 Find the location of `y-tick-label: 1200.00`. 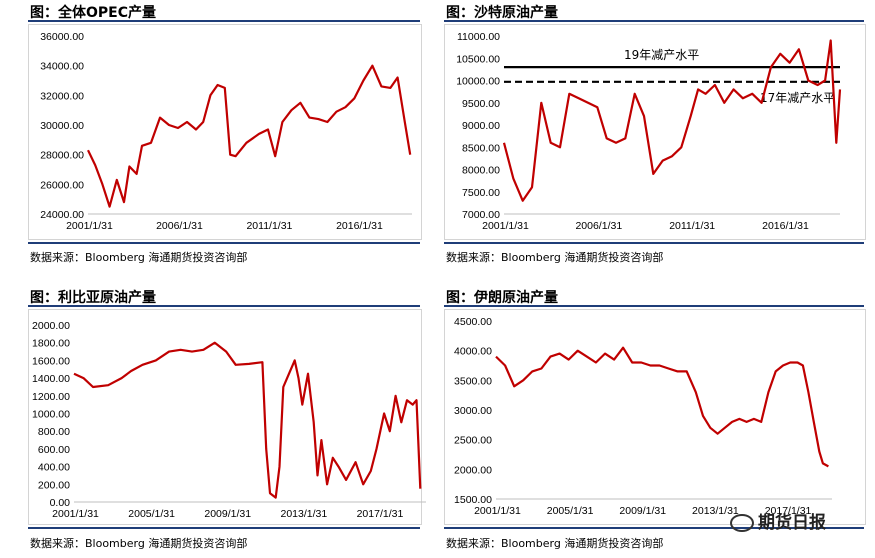

y-tick-label: 1200.00 is located at coordinates (51, 397).